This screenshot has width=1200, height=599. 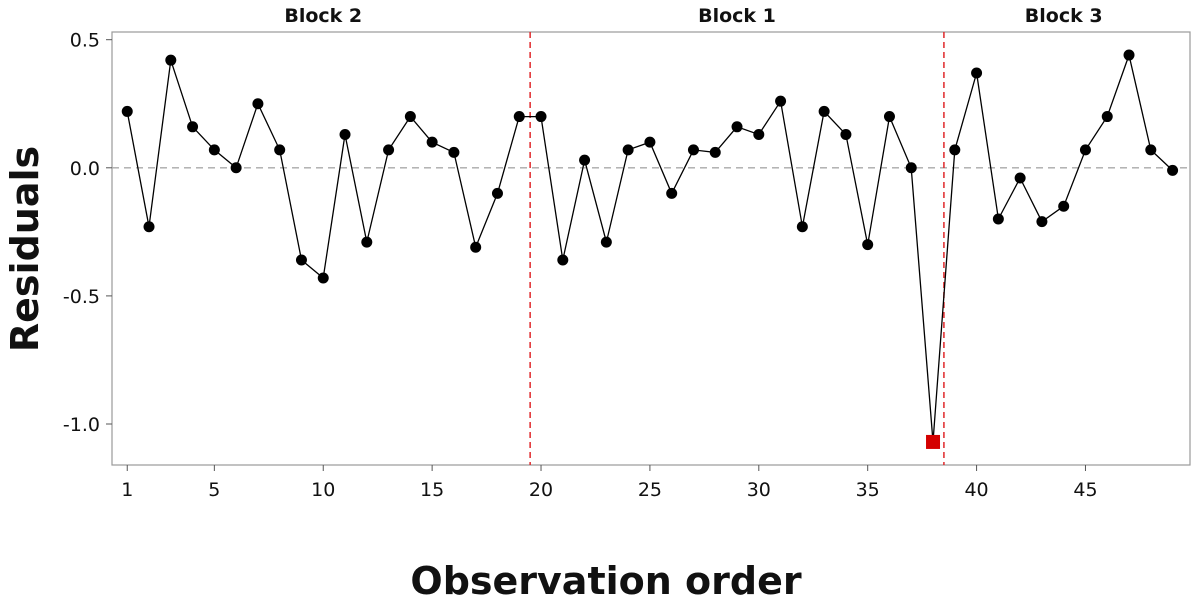 What do you see at coordinates (541, 490) in the screenshot?
I see `x-tick-label-4: 20` at bounding box center [541, 490].